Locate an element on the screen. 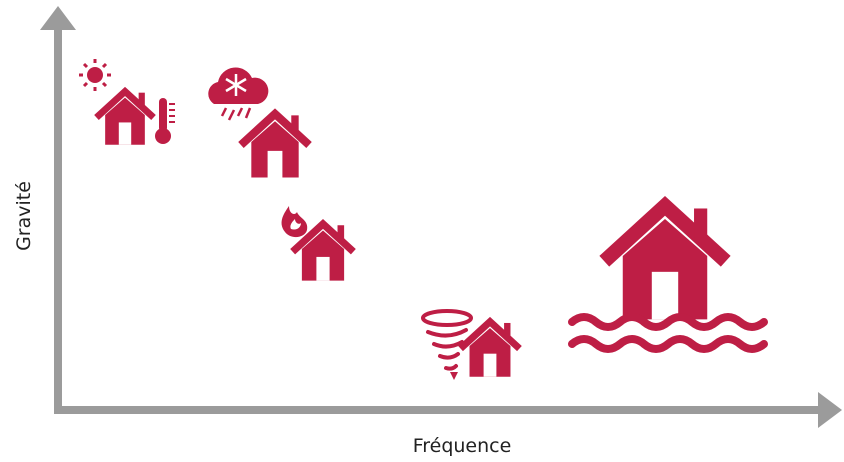  snow-icon is located at coordinates (258, 122).